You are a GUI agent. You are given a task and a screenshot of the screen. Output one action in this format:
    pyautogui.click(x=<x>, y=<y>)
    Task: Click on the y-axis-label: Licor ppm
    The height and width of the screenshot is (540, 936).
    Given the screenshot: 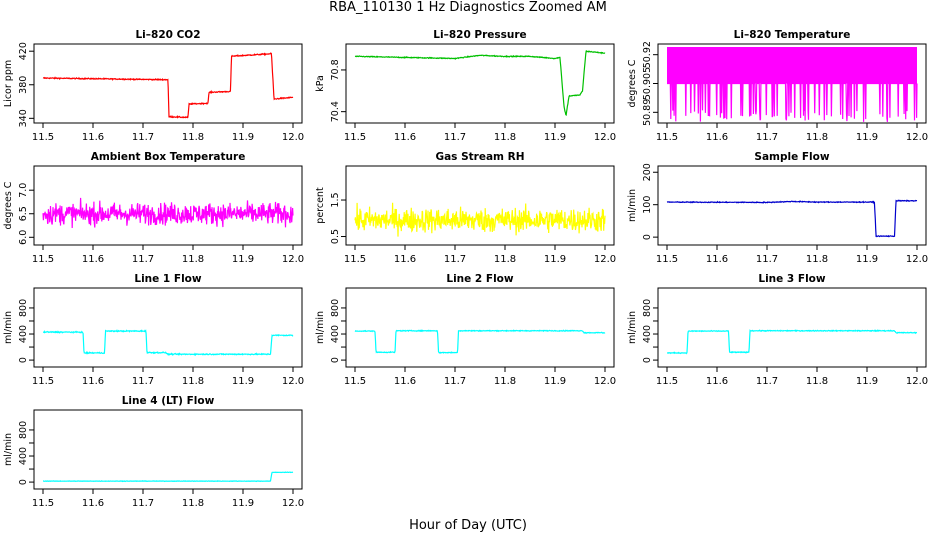 What is the action you would take?
    pyautogui.click(x=8, y=83)
    